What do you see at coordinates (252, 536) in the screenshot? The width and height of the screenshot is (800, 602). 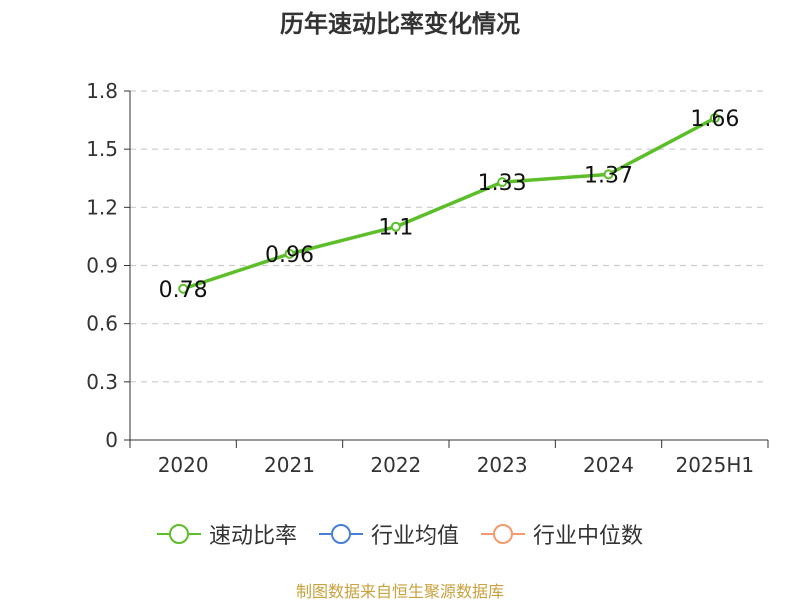 I see `legend-label: 速动比率` at bounding box center [252, 536].